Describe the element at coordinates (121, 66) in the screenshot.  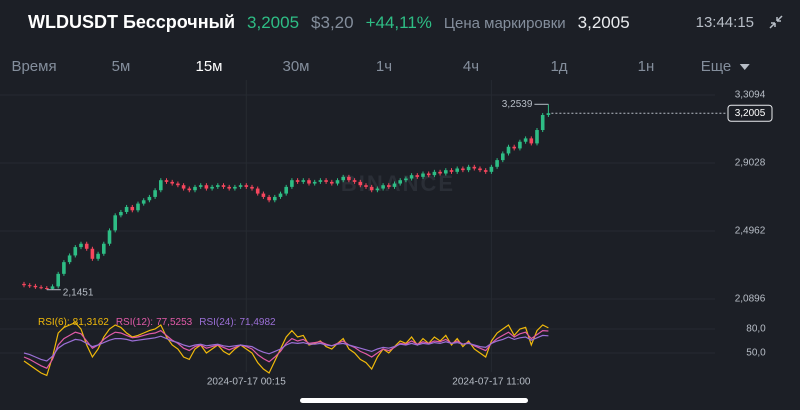
I see `interval-tab: 5м` at that location.